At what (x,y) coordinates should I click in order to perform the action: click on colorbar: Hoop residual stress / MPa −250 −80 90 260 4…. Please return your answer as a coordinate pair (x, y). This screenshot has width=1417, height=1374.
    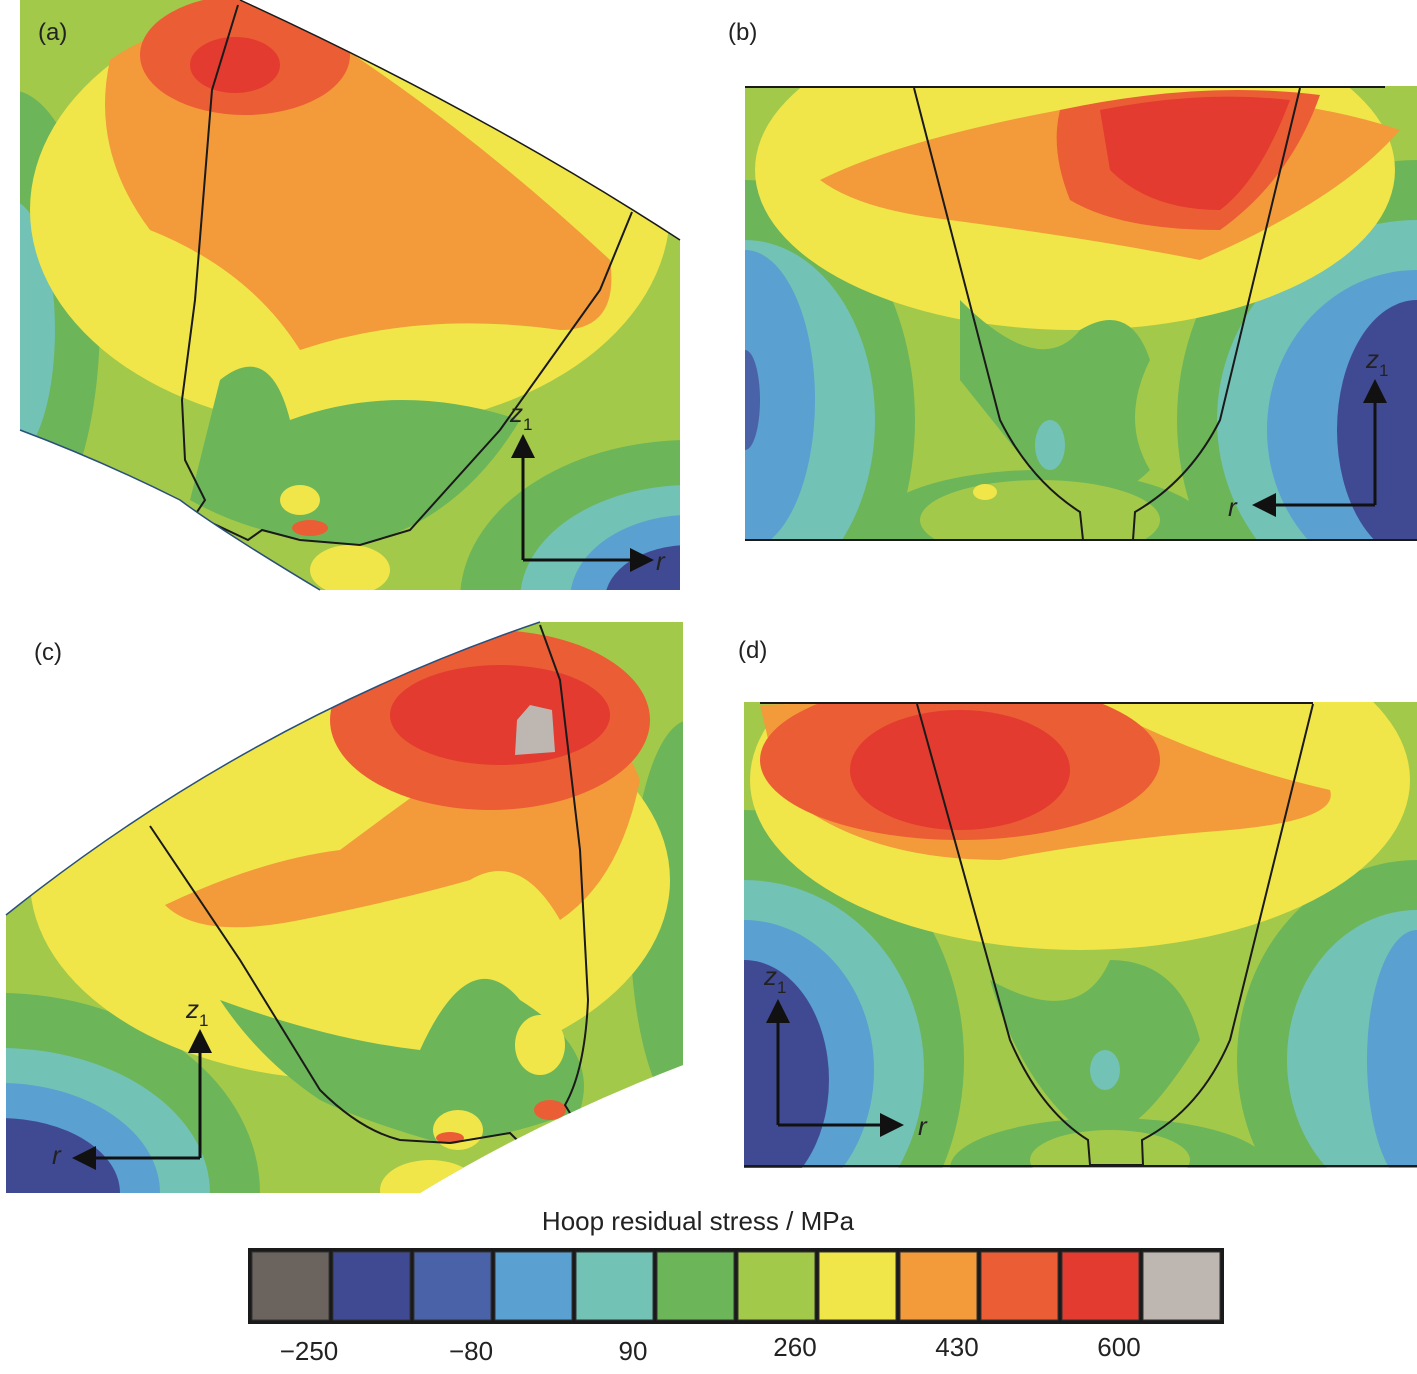
    Looking at the image, I should click on (736, 1286).